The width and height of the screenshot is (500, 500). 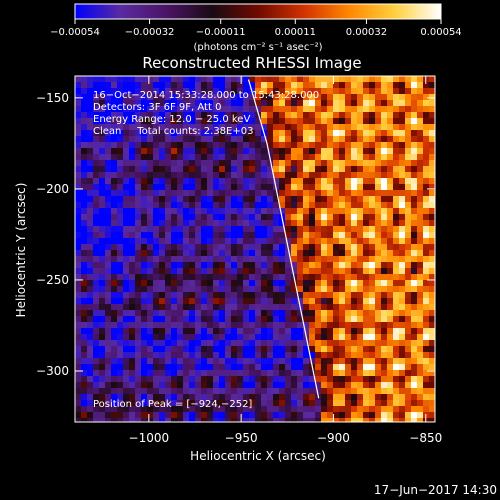 What do you see at coordinates (258, 456) in the screenshot?
I see `x-axis-label: Heliocentric X (arcsec)` at bounding box center [258, 456].